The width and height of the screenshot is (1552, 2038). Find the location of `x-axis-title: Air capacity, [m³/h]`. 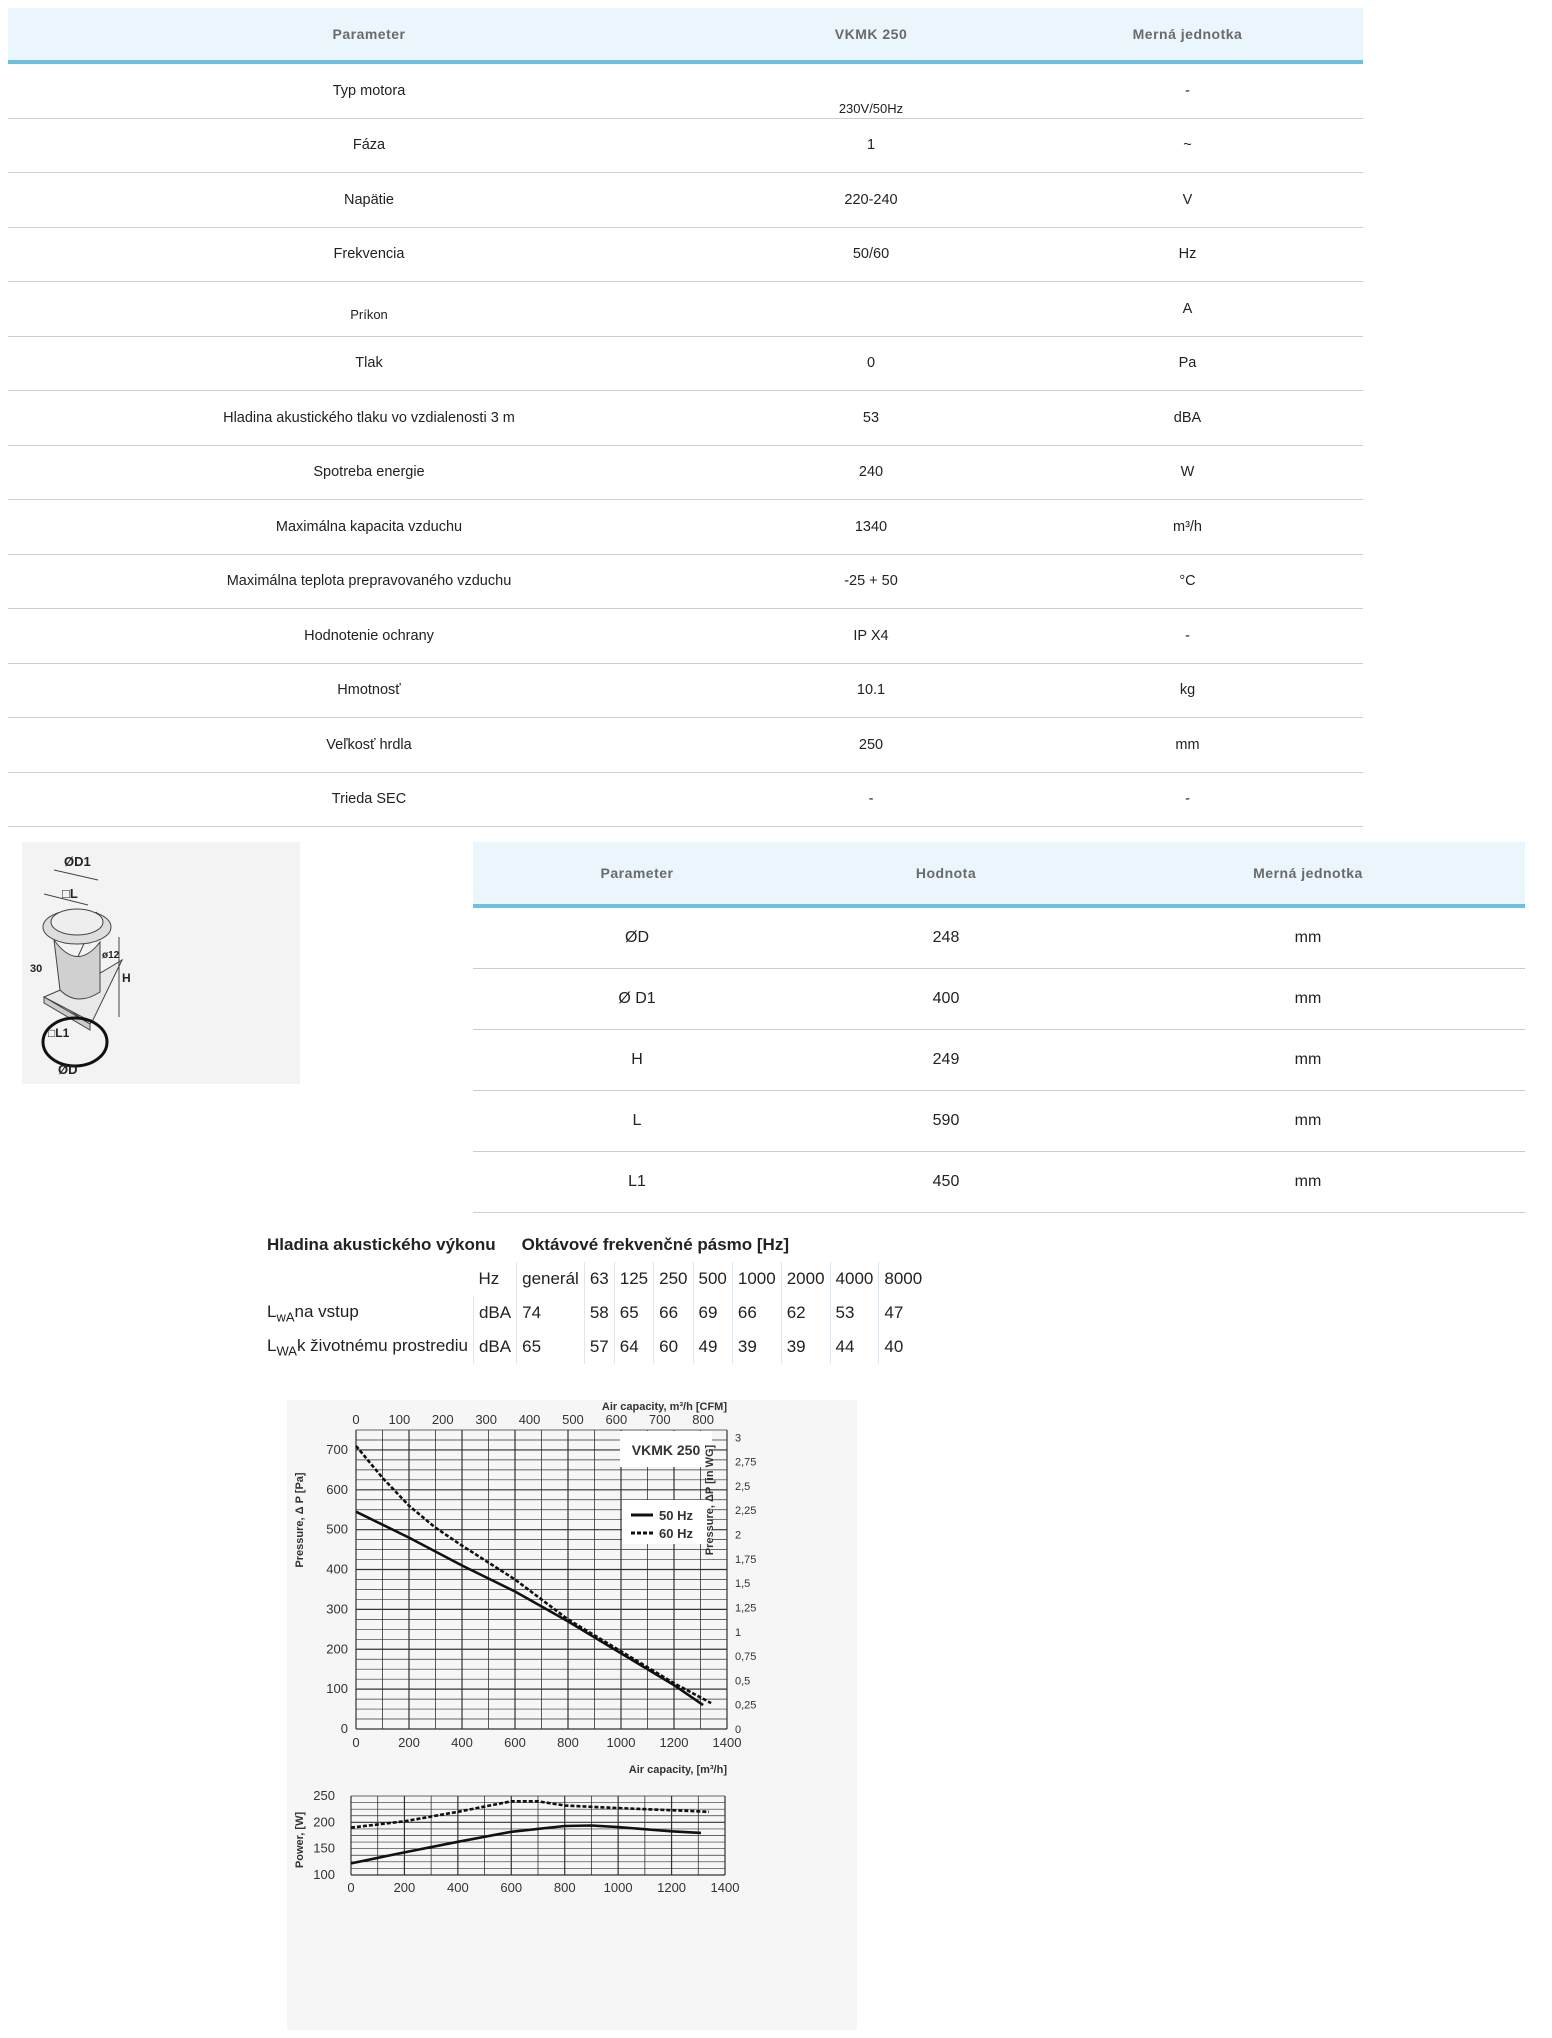

x-axis-title: Air capacity, [m³/h] is located at coordinates (678, 1770).